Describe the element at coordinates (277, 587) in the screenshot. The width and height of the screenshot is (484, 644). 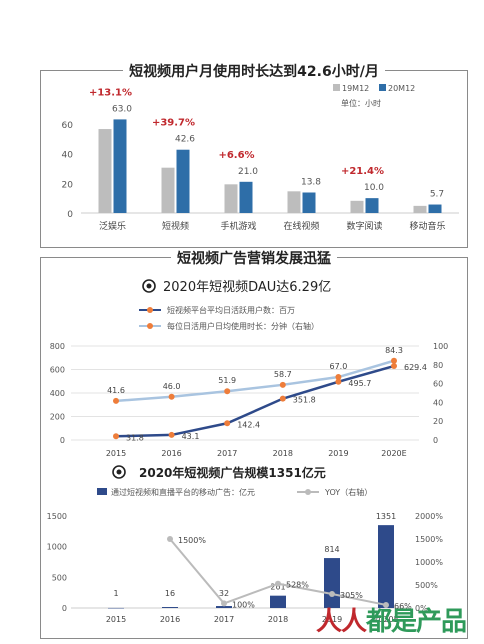
I see `data-label-ads: 201` at that location.